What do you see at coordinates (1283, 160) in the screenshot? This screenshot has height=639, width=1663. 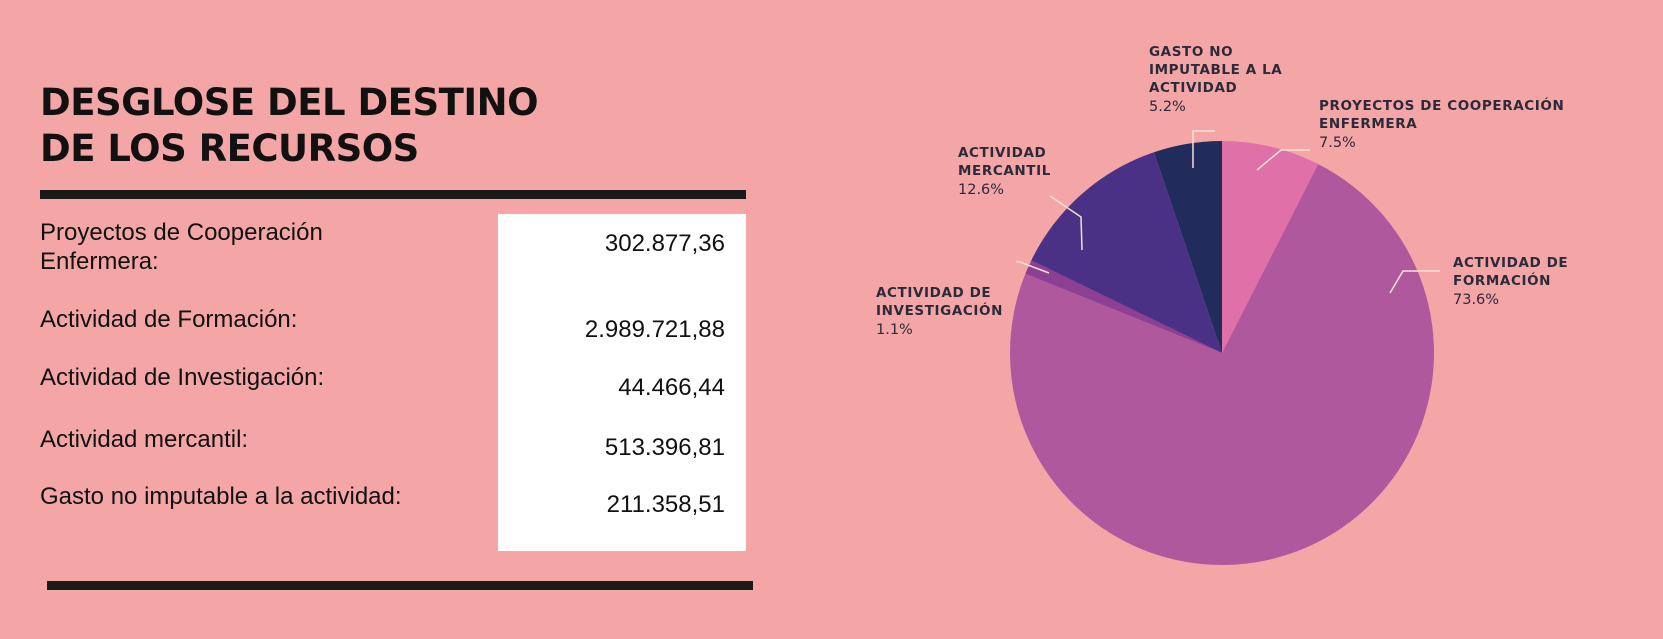 I see `leader-line-cooperacion` at bounding box center [1283, 160].